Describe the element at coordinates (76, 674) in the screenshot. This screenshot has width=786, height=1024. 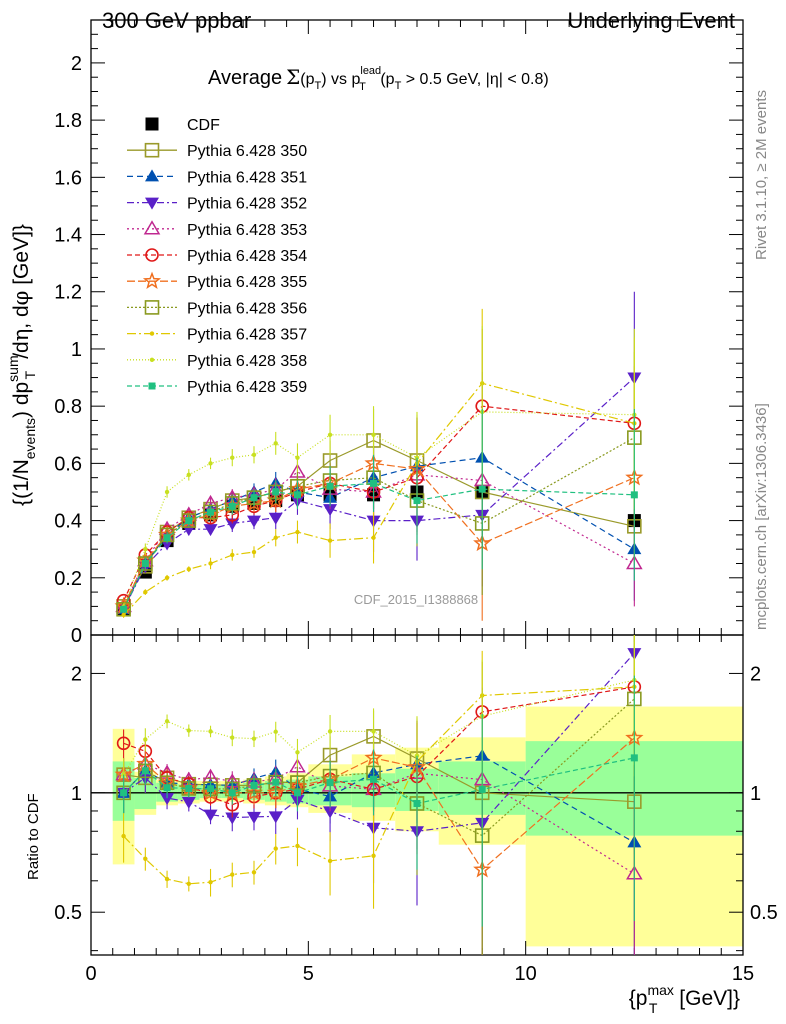
I see `ratio-tick-label: 2` at that location.